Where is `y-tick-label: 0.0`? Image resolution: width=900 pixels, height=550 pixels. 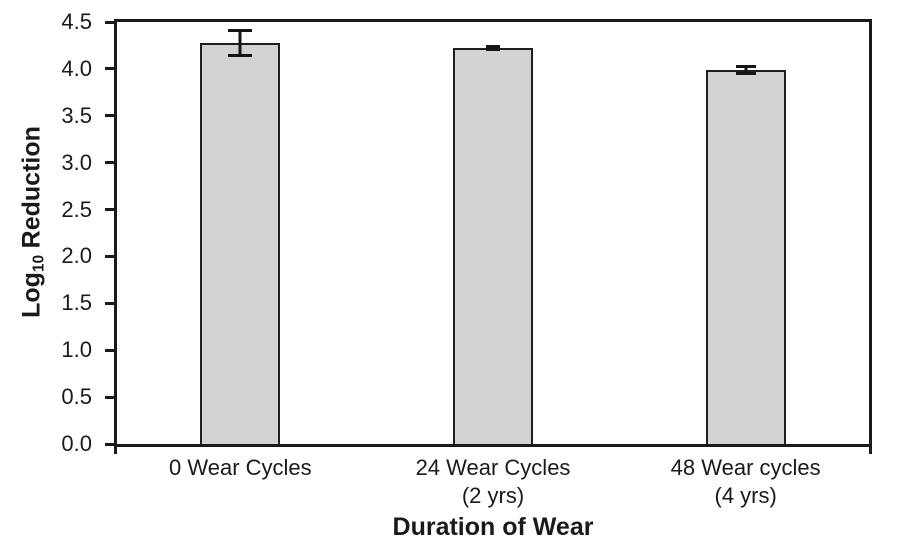
y-tick-label: 0.0 is located at coordinates (76, 443).